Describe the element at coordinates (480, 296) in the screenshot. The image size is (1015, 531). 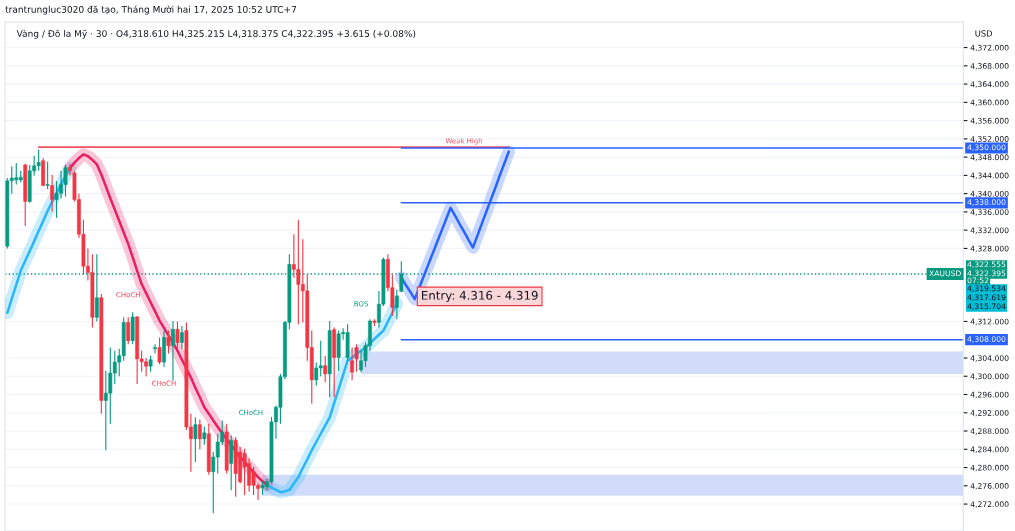
I see `annotation: Entry: 4.316 - 4.319` at that location.